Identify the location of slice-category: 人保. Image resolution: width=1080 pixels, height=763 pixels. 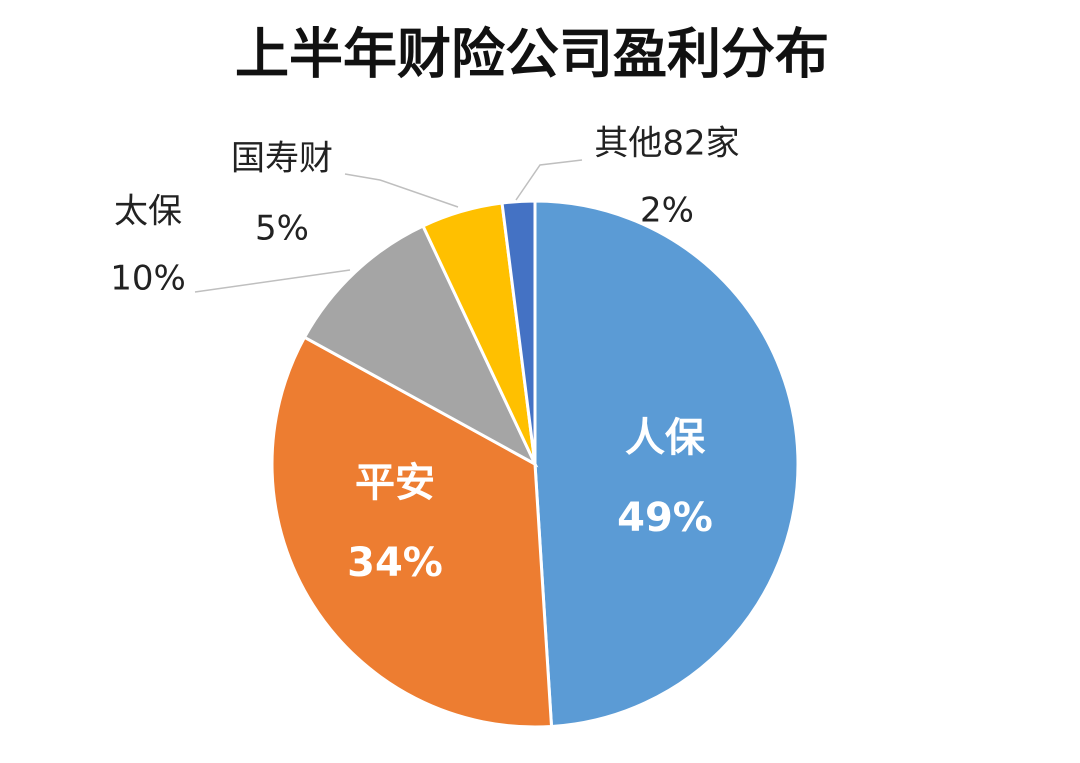
(665, 438).